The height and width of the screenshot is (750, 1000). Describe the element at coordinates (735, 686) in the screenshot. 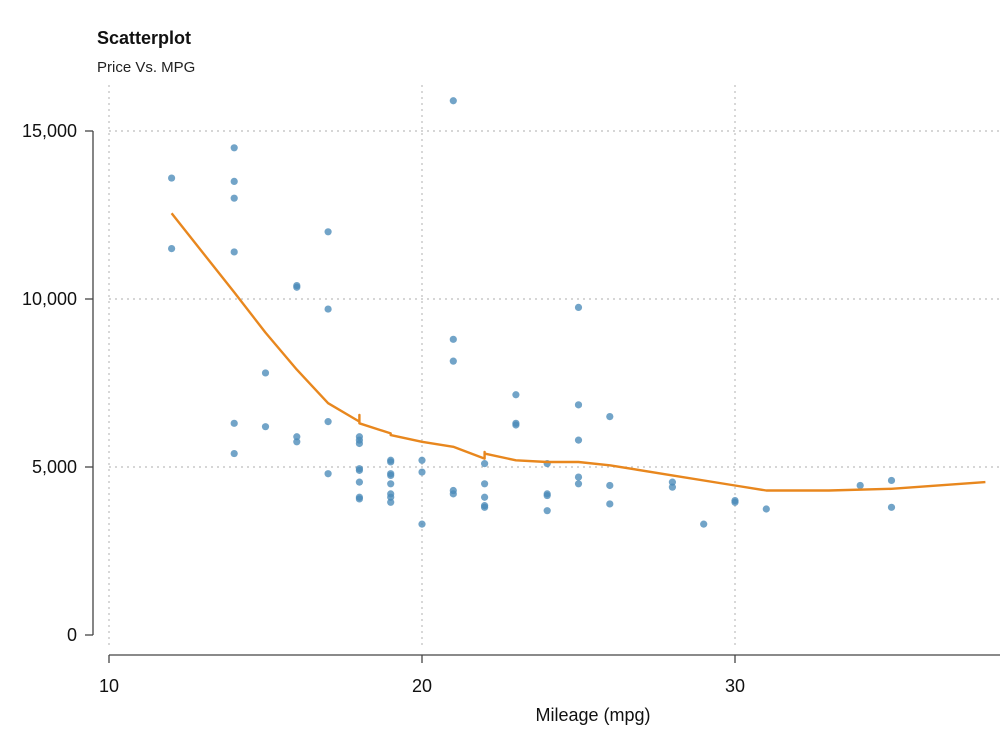

I see `x-tick-label: 30` at that location.